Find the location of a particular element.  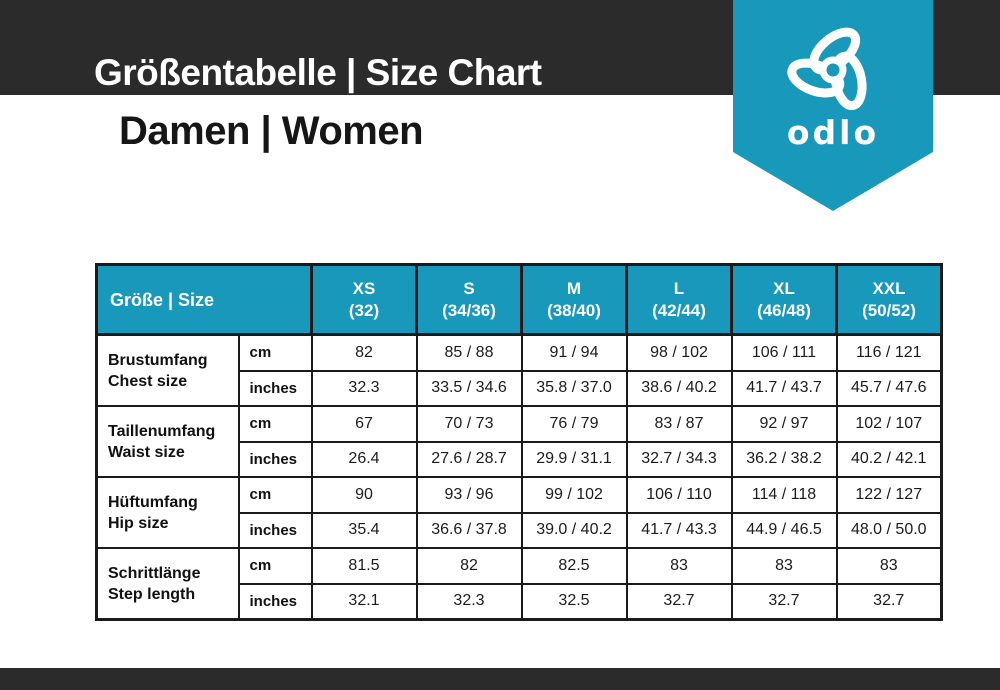

size-value-cell: 70 / 73 is located at coordinates (469, 424).